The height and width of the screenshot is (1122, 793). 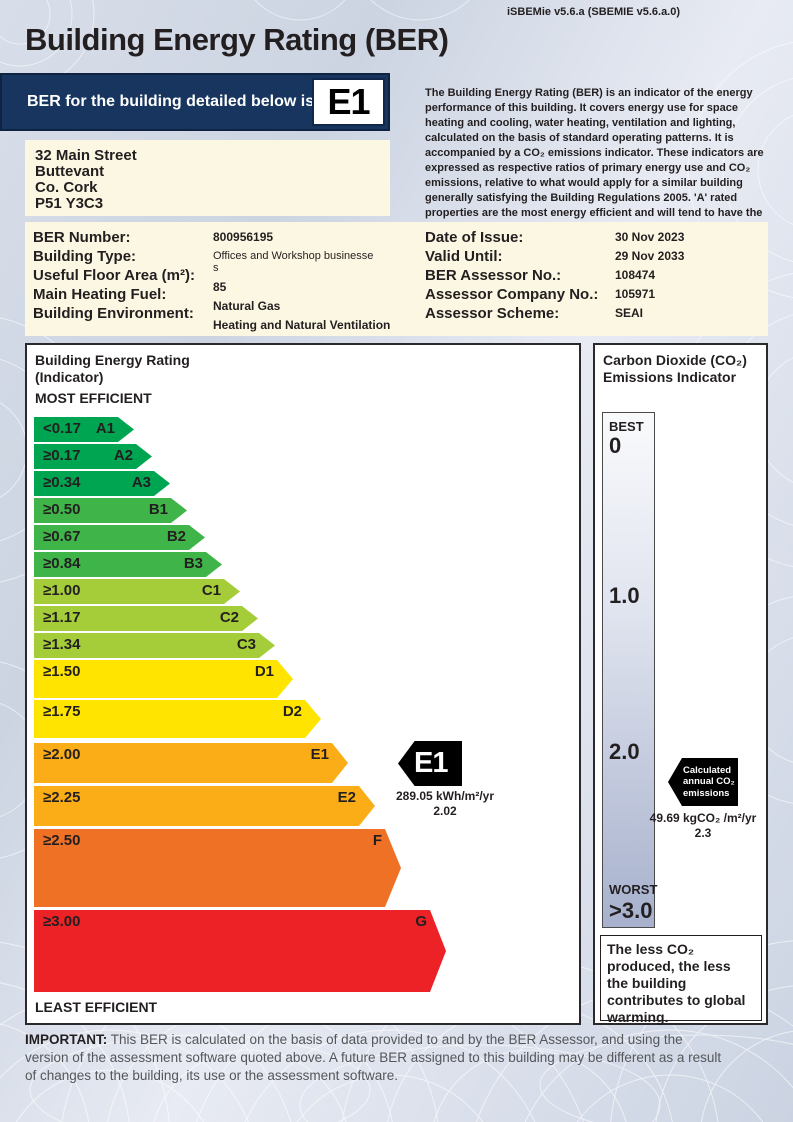 What do you see at coordinates (62, 428) in the screenshot?
I see `band-threshold: <0.17` at bounding box center [62, 428].